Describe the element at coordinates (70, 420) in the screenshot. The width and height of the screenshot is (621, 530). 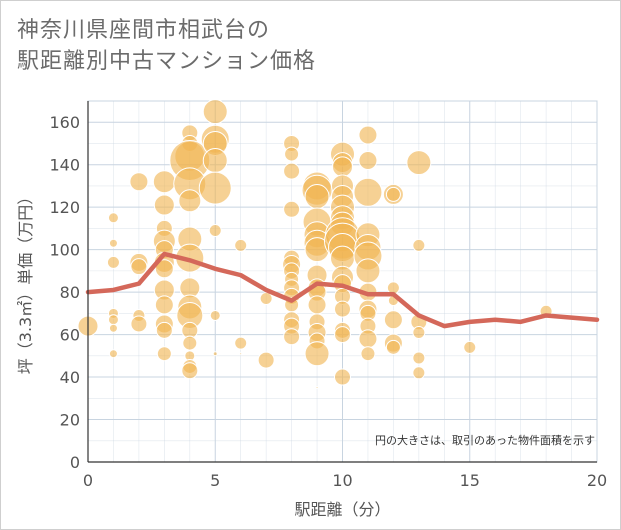
I see `y-tick-label: 20` at that location.